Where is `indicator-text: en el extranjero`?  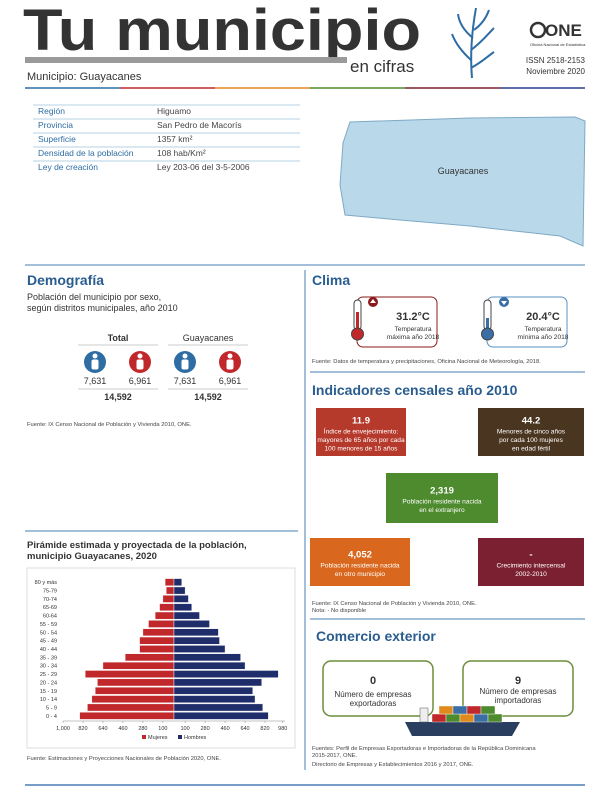 indicator-text: en el extranjero is located at coordinates (442, 510).